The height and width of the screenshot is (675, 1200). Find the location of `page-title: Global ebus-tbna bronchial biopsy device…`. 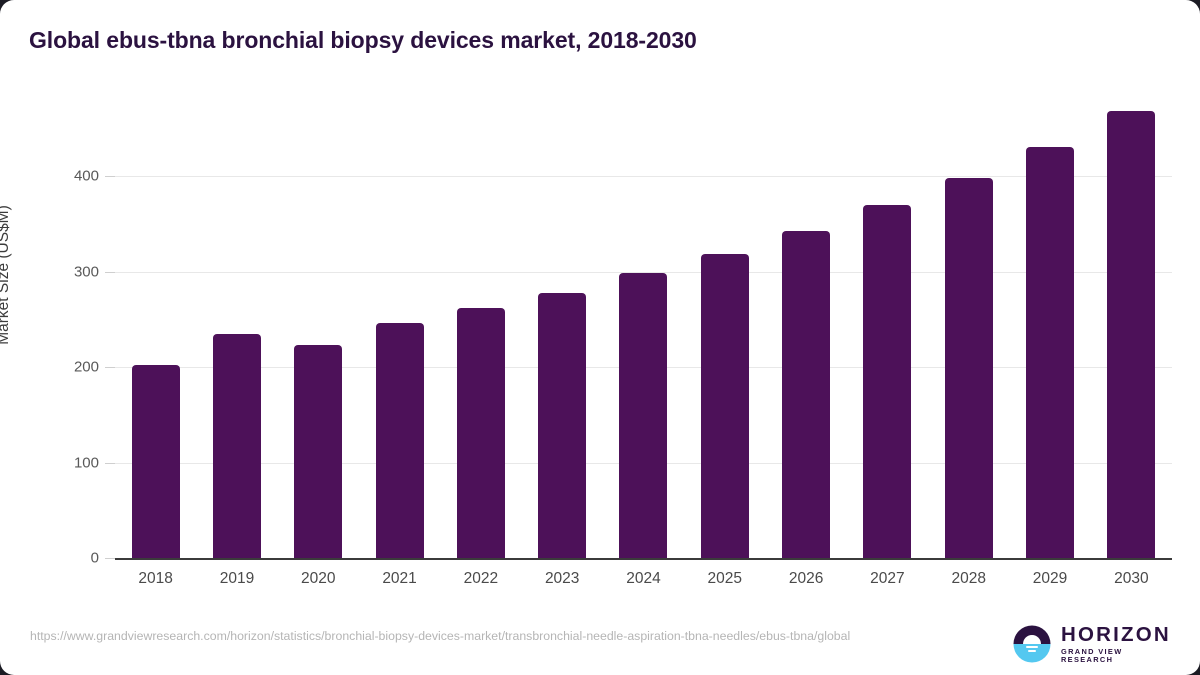

page-title: Global ebus-tbna bronchial biopsy device… is located at coordinates (363, 40).